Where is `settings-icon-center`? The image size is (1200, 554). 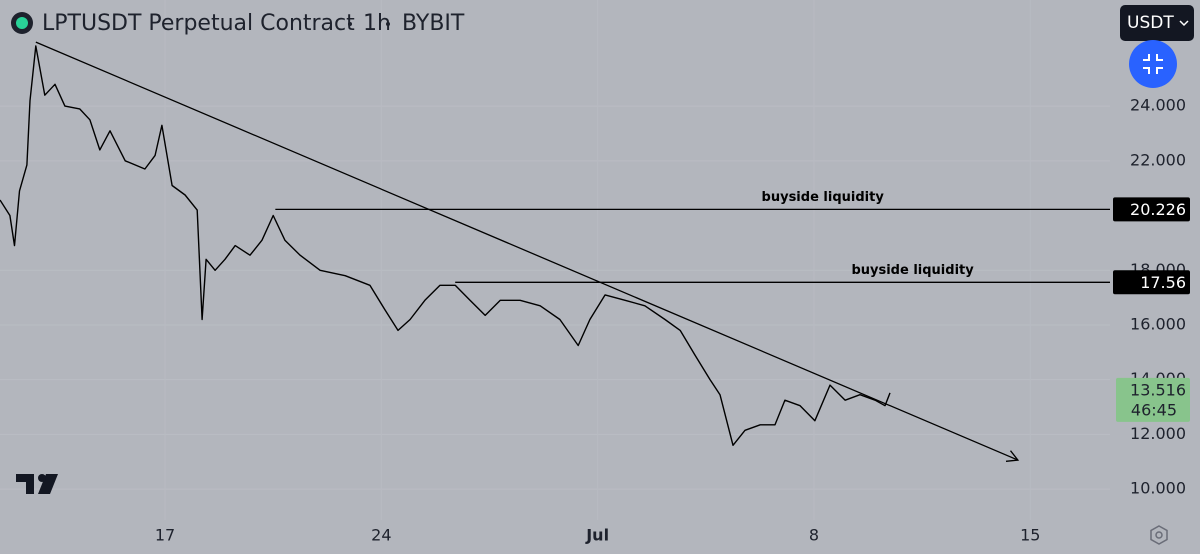
settings-icon-center is located at coordinates (1159, 535).